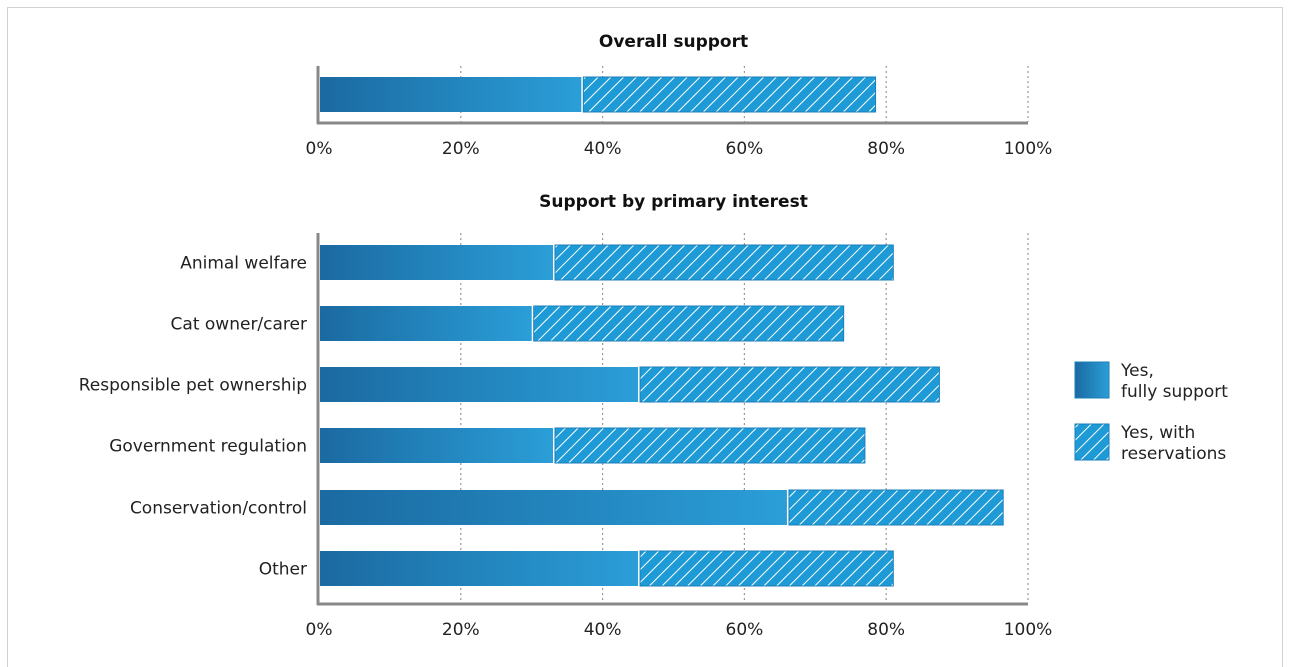 Image resolution: width=1291 pixels, height=667 pixels. What do you see at coordinates (673, 42) in the screenshot?
I see `chart-title: Overall support` at bounding box center [673, 42].